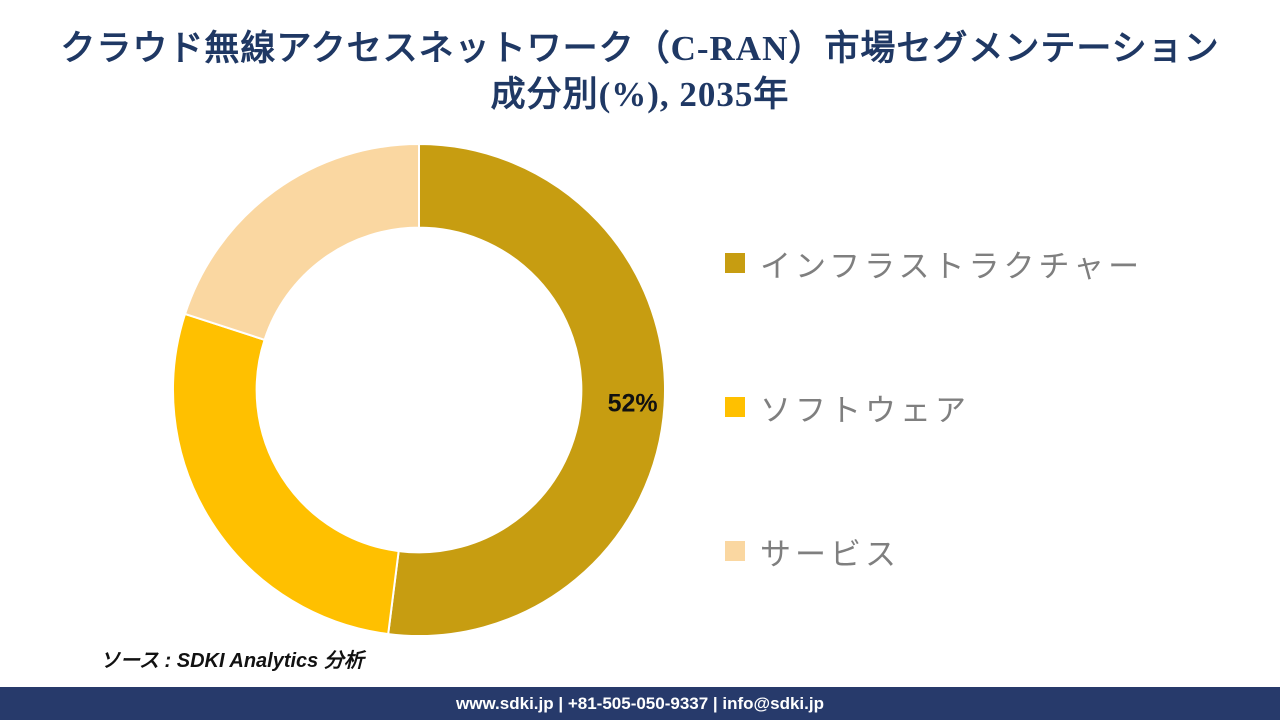 The height and width of the screenshot is (720, 1280). Describe the element at coordinates (830, 554) in the screenshot. I see `legend-label: サービス` at that location.